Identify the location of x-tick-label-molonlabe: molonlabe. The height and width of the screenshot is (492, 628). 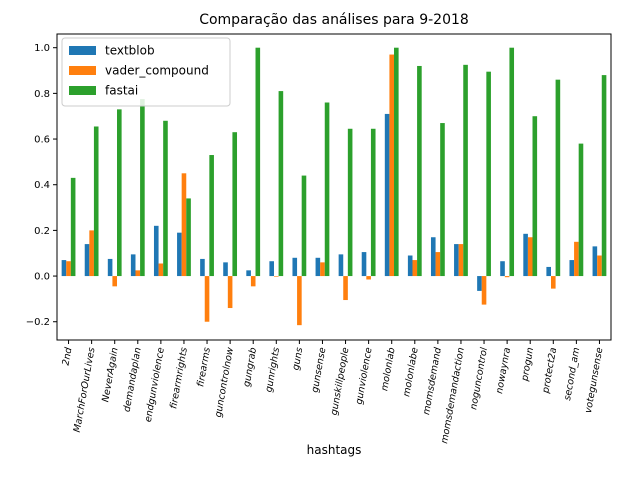
(411, 371).